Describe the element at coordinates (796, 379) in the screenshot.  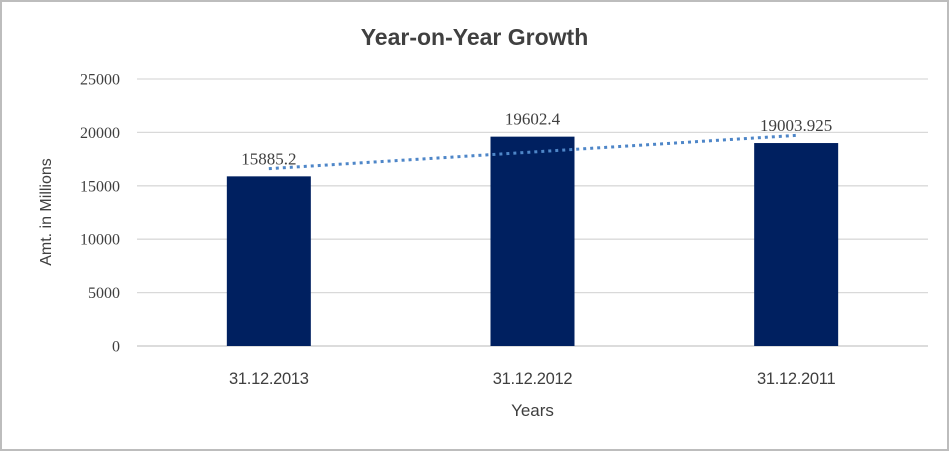
I see `category-label: 31.12.2011` at that location.